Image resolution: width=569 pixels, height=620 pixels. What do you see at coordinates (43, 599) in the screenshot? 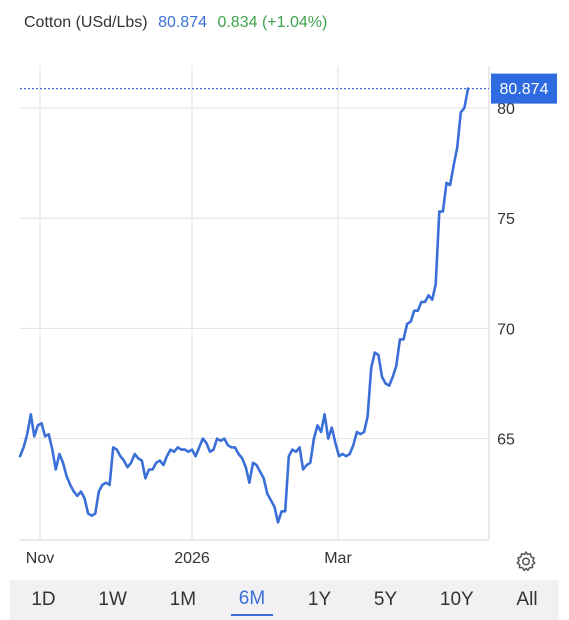
I see `range-button-1d: 1D` at bounding box center [43, 599].